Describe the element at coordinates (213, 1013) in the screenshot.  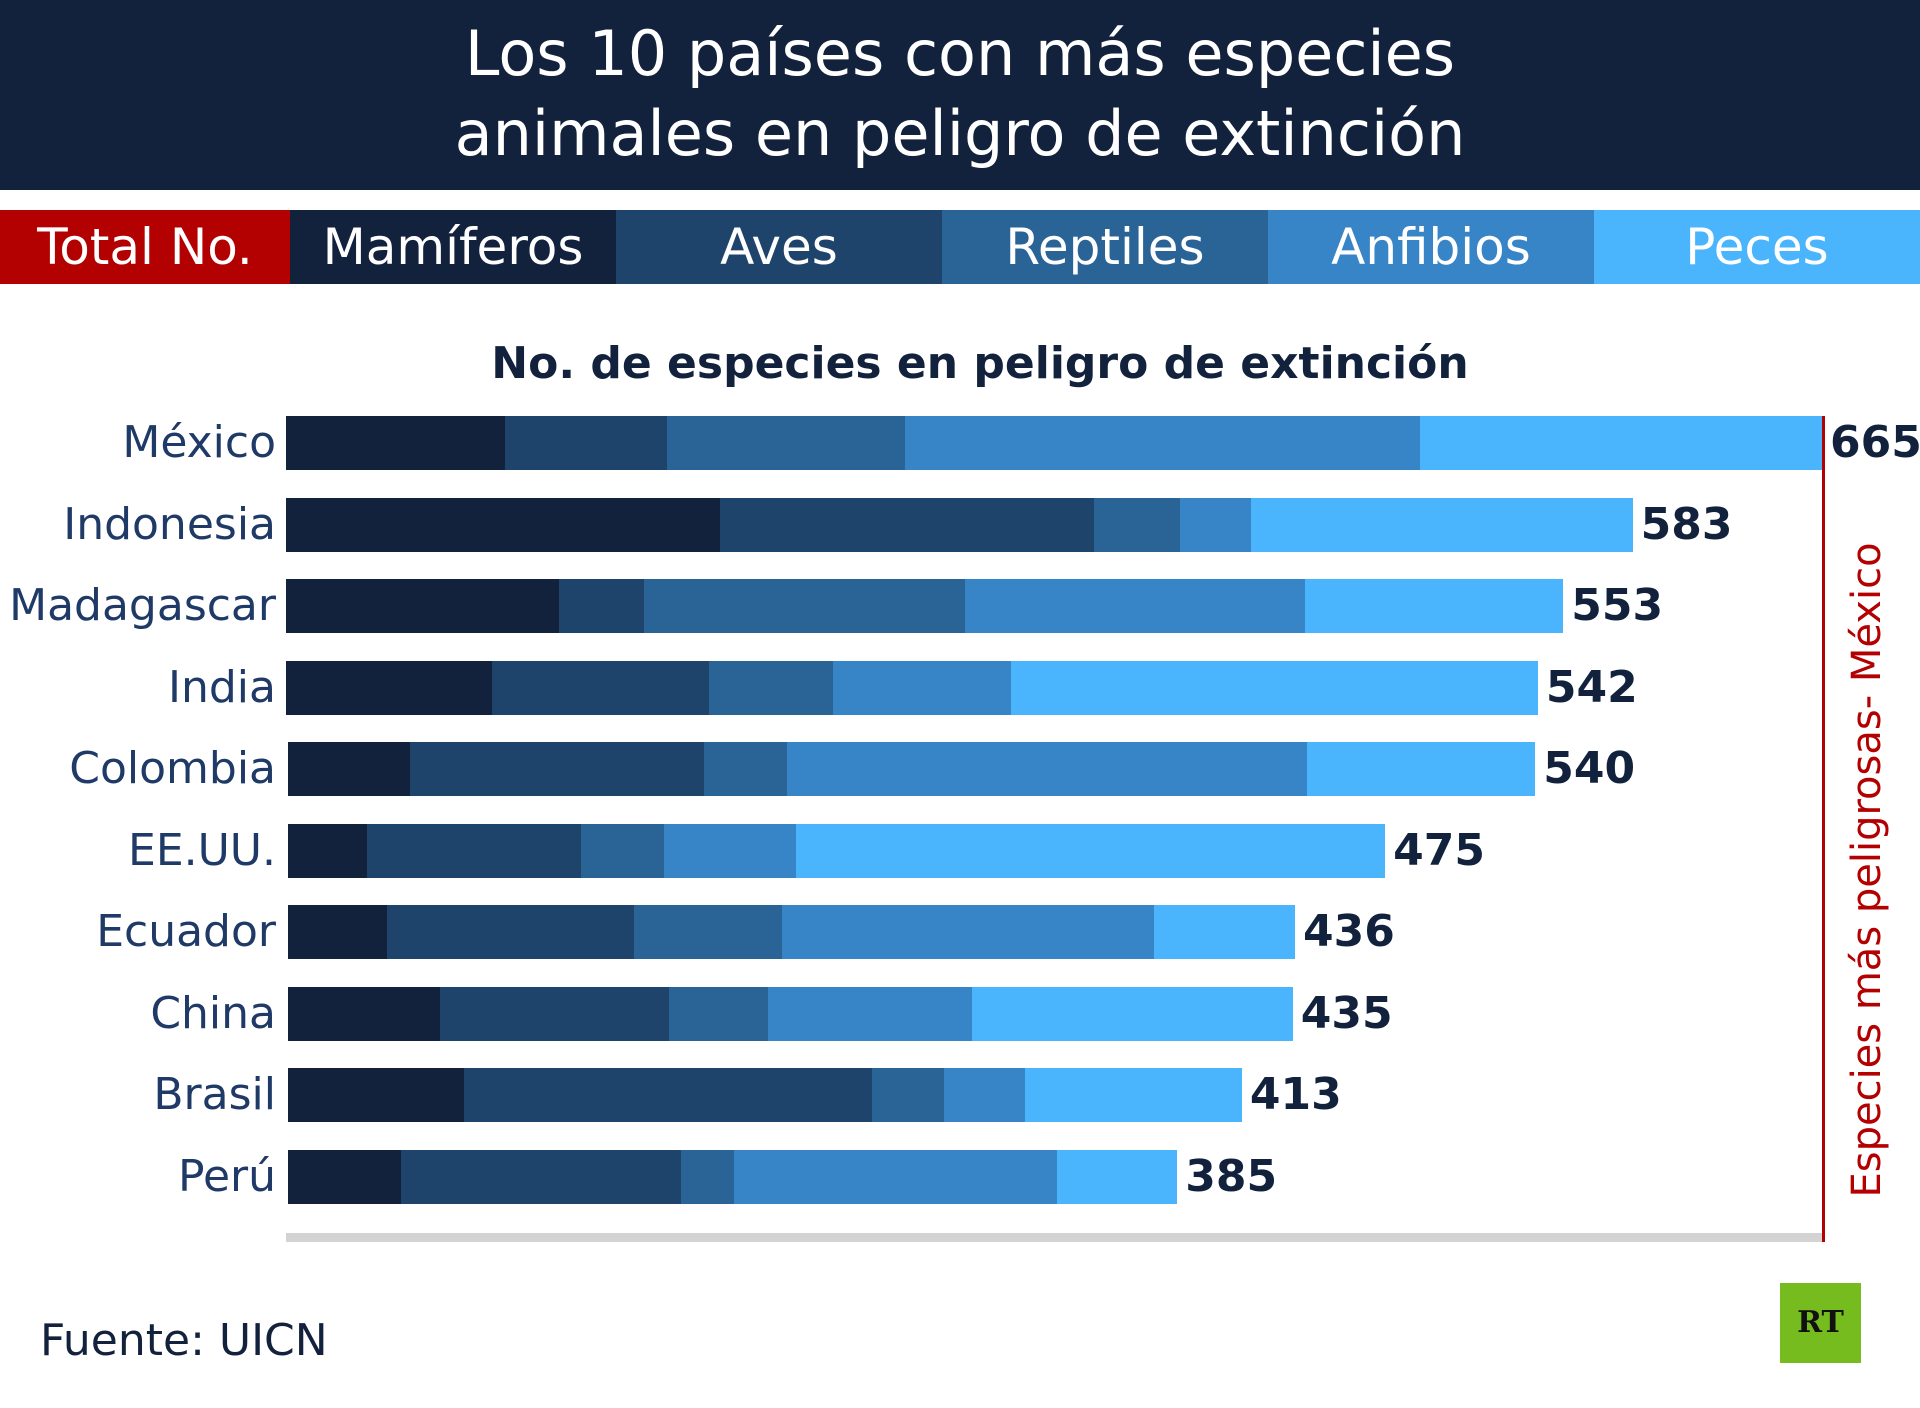
I see `category-label: China` at that location.